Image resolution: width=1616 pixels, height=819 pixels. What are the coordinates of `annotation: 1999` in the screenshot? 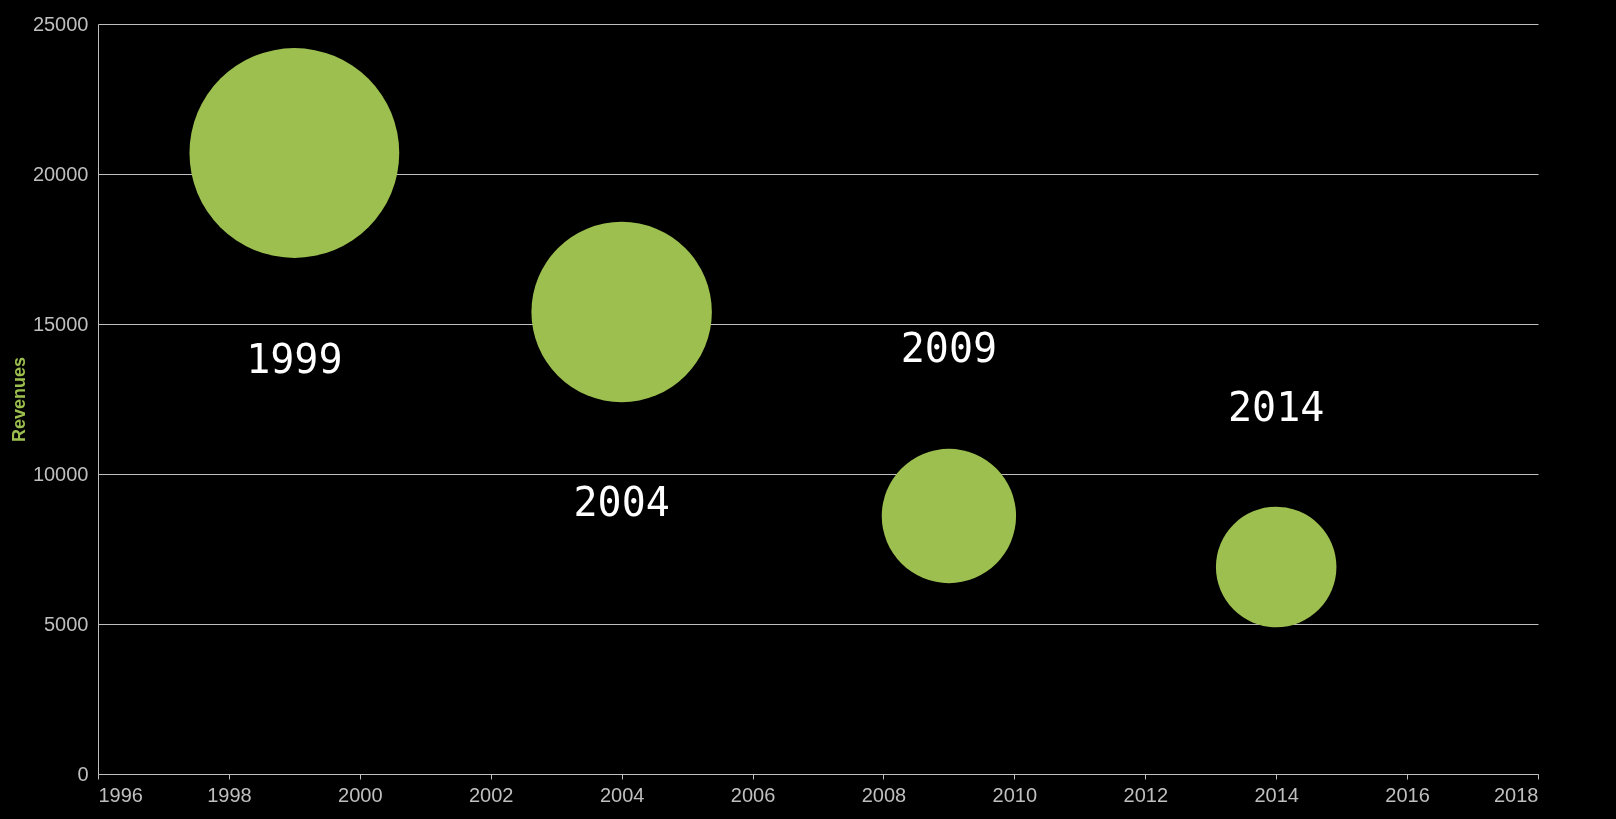 It's located at (294, 359).